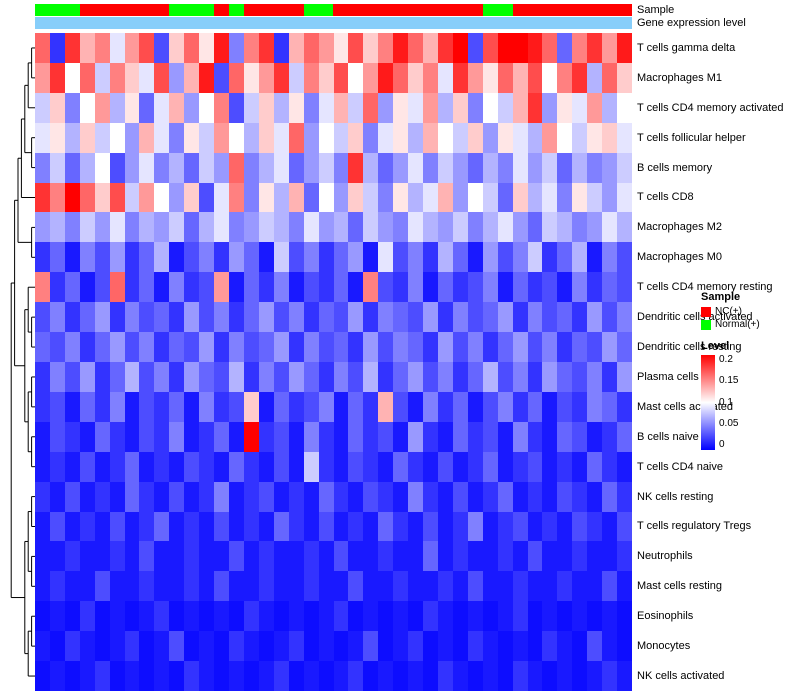  I want to click on nc-color-swatch, so click(706, 311).